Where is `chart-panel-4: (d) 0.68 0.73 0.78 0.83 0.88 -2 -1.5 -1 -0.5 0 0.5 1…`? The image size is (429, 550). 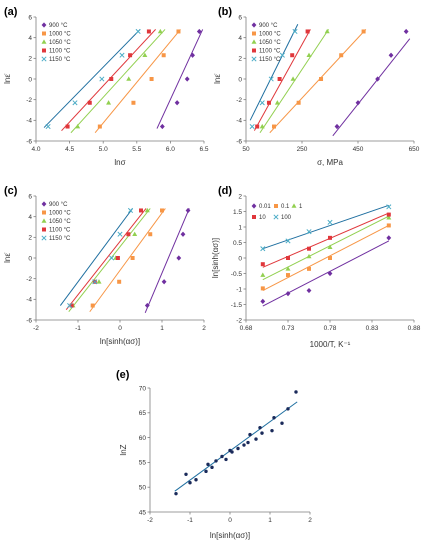 chart-panel-4: (d) 0.68 0.73 0.78 0.83 0.88 -2 -1.5 -1 -0.5 0 0.5 1… is located at coordinates (316, 267).